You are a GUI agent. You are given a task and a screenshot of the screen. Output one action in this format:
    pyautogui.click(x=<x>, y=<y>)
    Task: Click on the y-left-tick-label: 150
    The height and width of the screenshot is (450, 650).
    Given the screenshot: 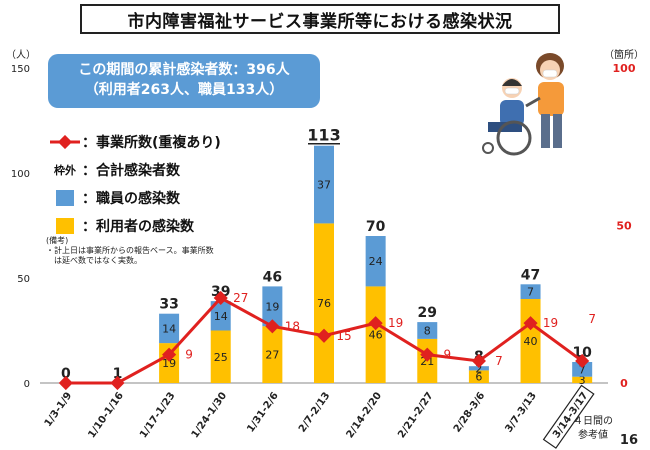 What is the action you would take?
    pyautogui.click(x=20, y=69)
    